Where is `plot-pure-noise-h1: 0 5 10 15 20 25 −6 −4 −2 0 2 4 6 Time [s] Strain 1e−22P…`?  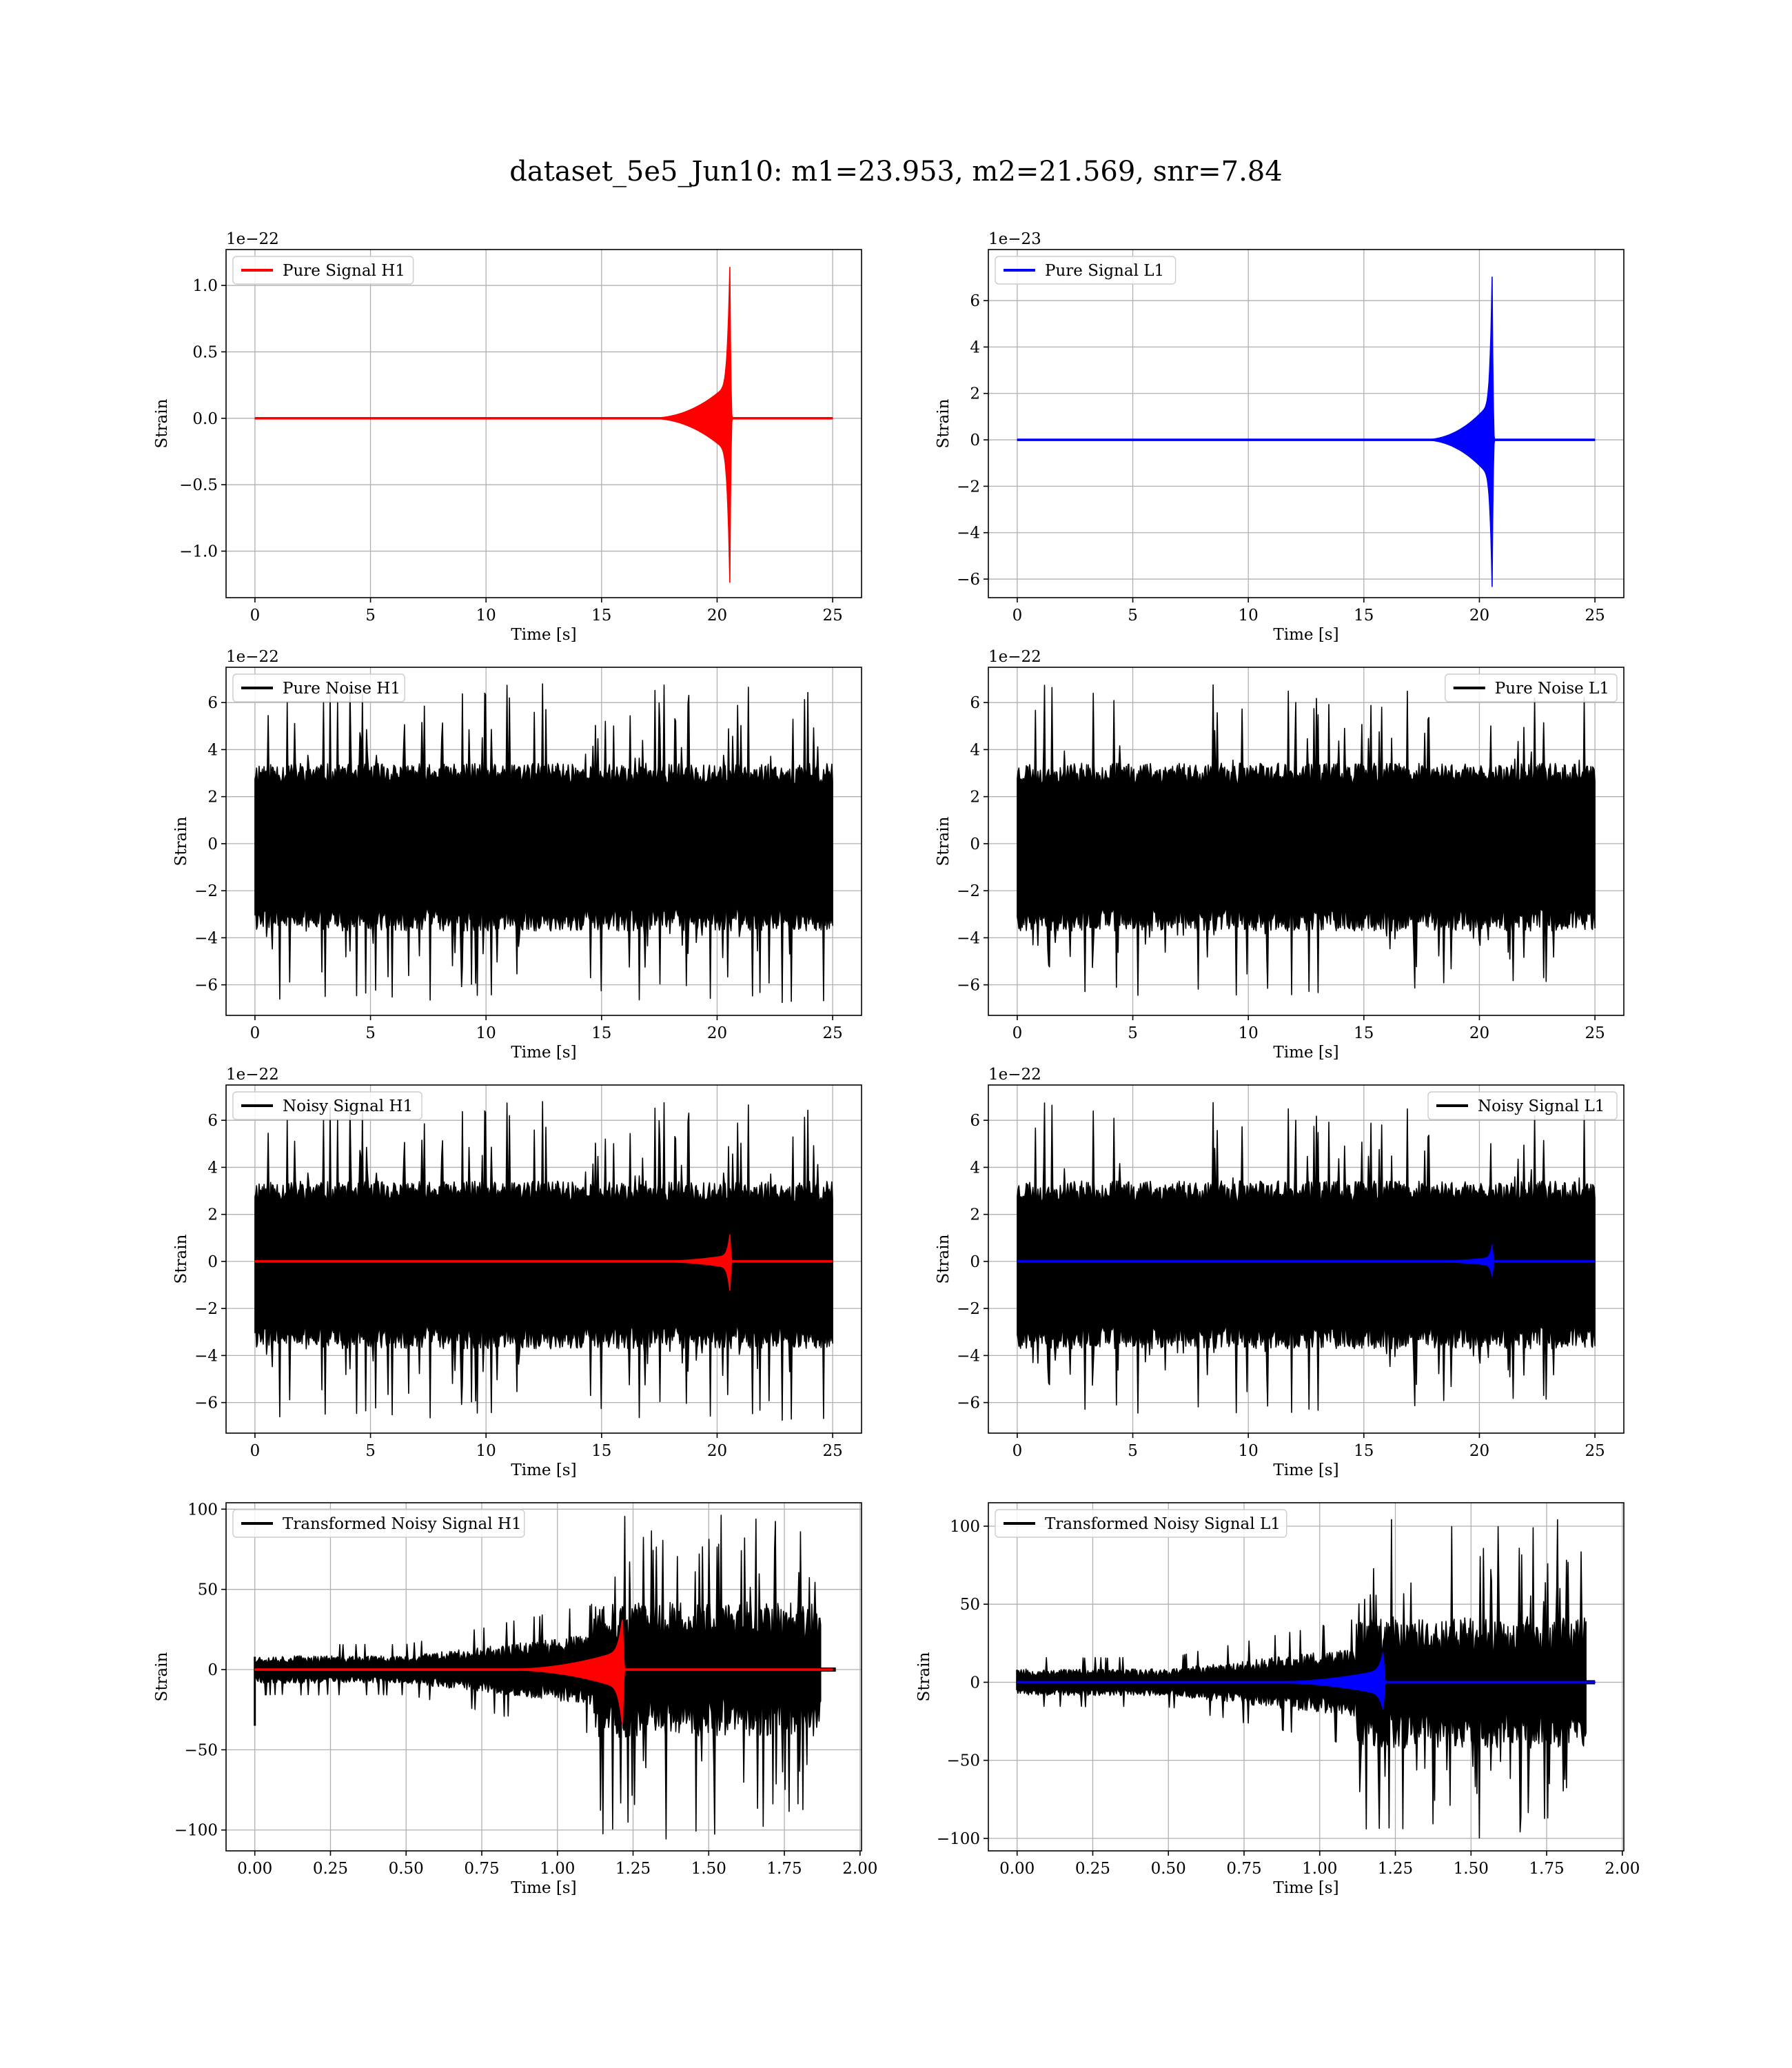
plot-pure-noise-h1: 0 5 10 15 20 25 −6 −4 −2 0 2 4 6 Time [s] Strain 1e−22P… is located at coordinates (517, 855).